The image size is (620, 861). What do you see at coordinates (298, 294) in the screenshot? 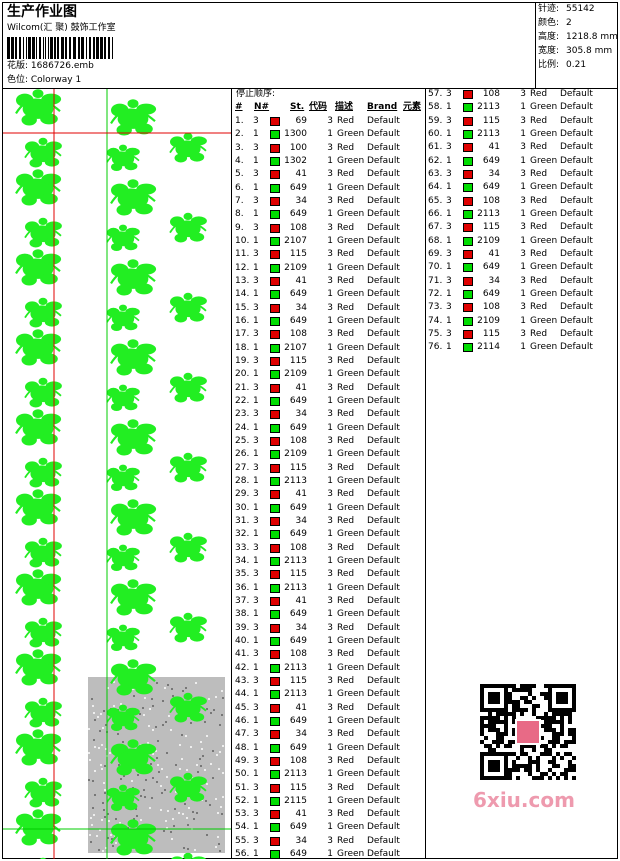
I see `stitches: 649` at bounding box center [298, 294].